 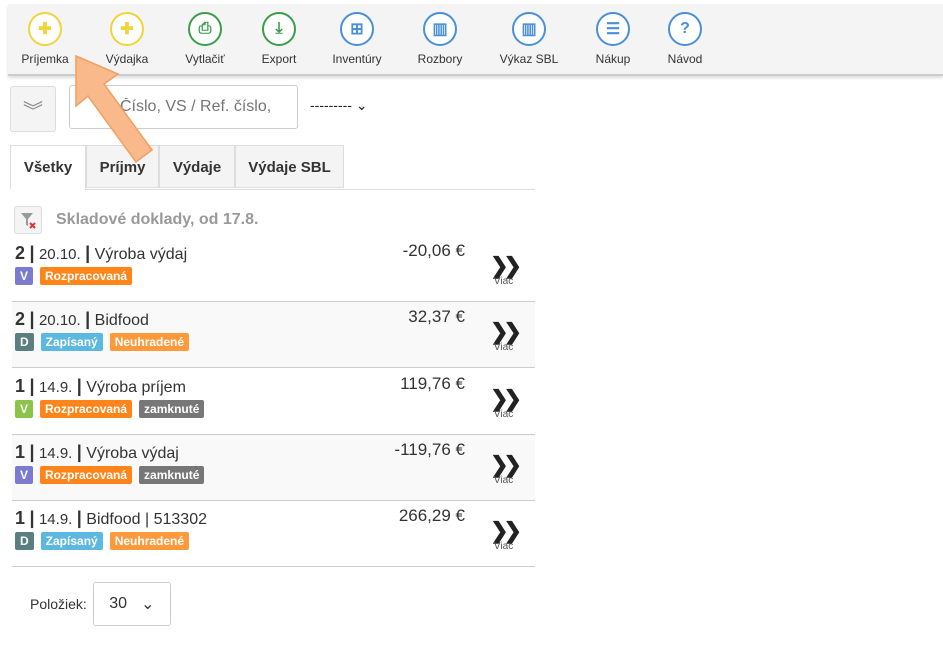 What do you see at coordinates (121, 321) in the screenshot?
I see `row-name: Bidfood` at bounding box center [121, 321].